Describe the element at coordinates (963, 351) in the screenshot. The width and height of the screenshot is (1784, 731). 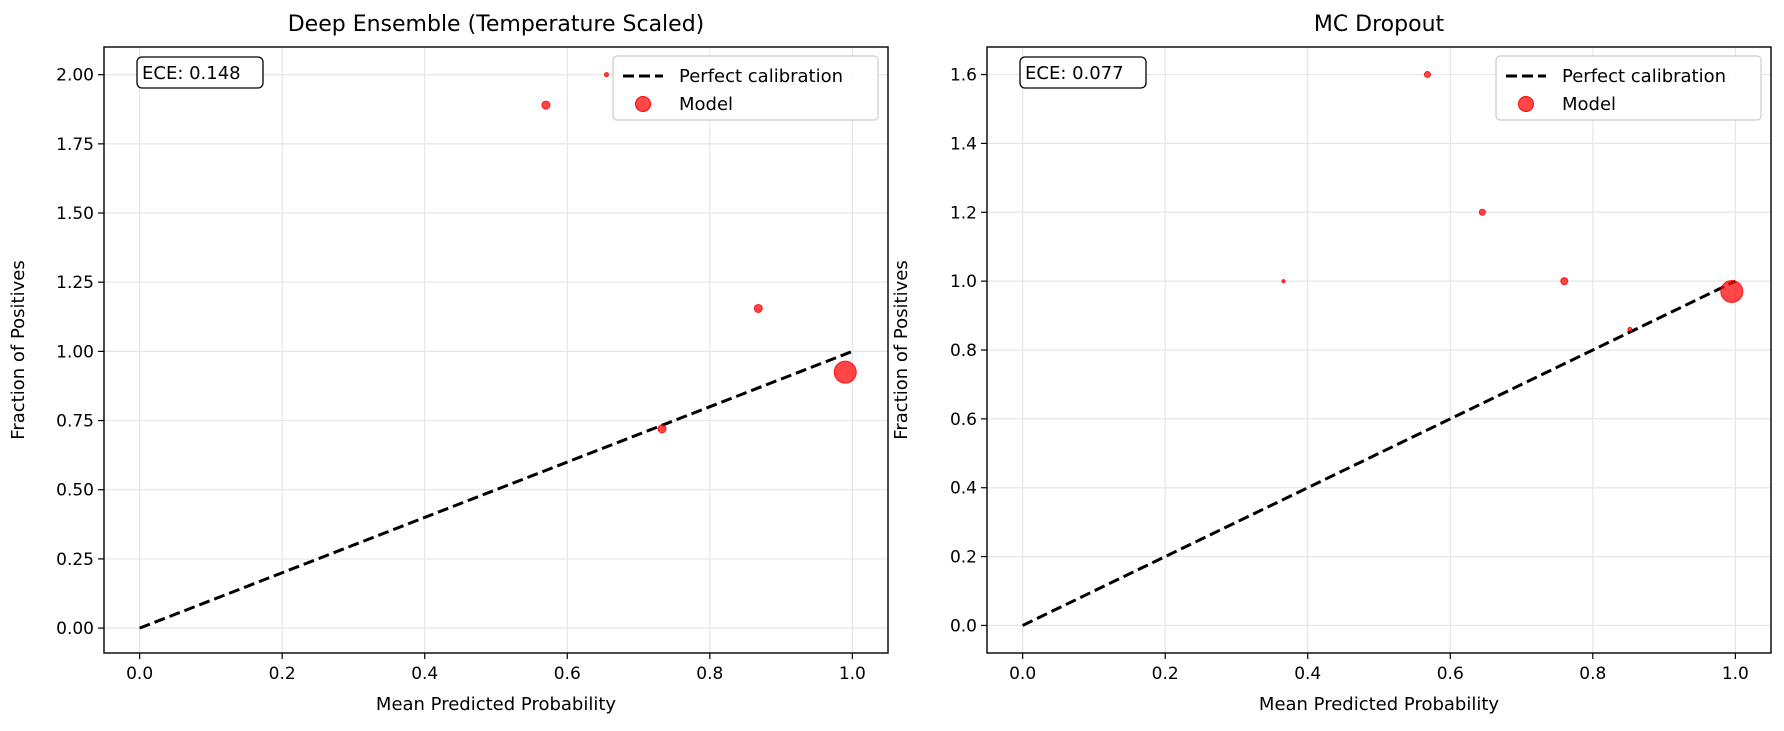
I see `y-tick-label: 0.8` at that location.